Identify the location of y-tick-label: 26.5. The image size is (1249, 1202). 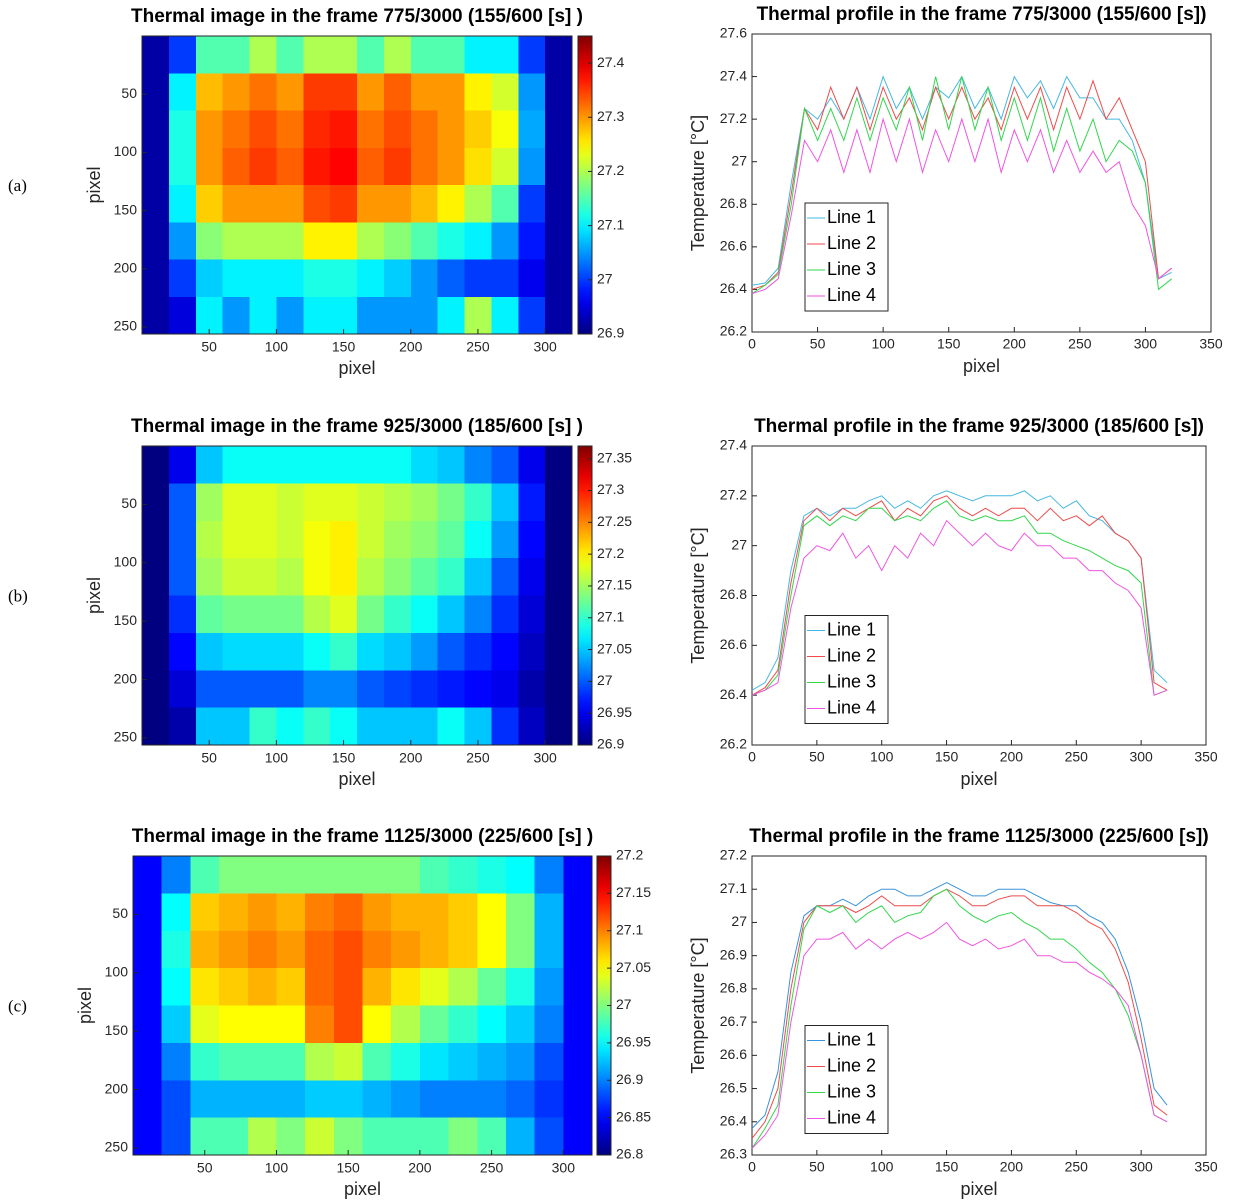
(733, 1087).